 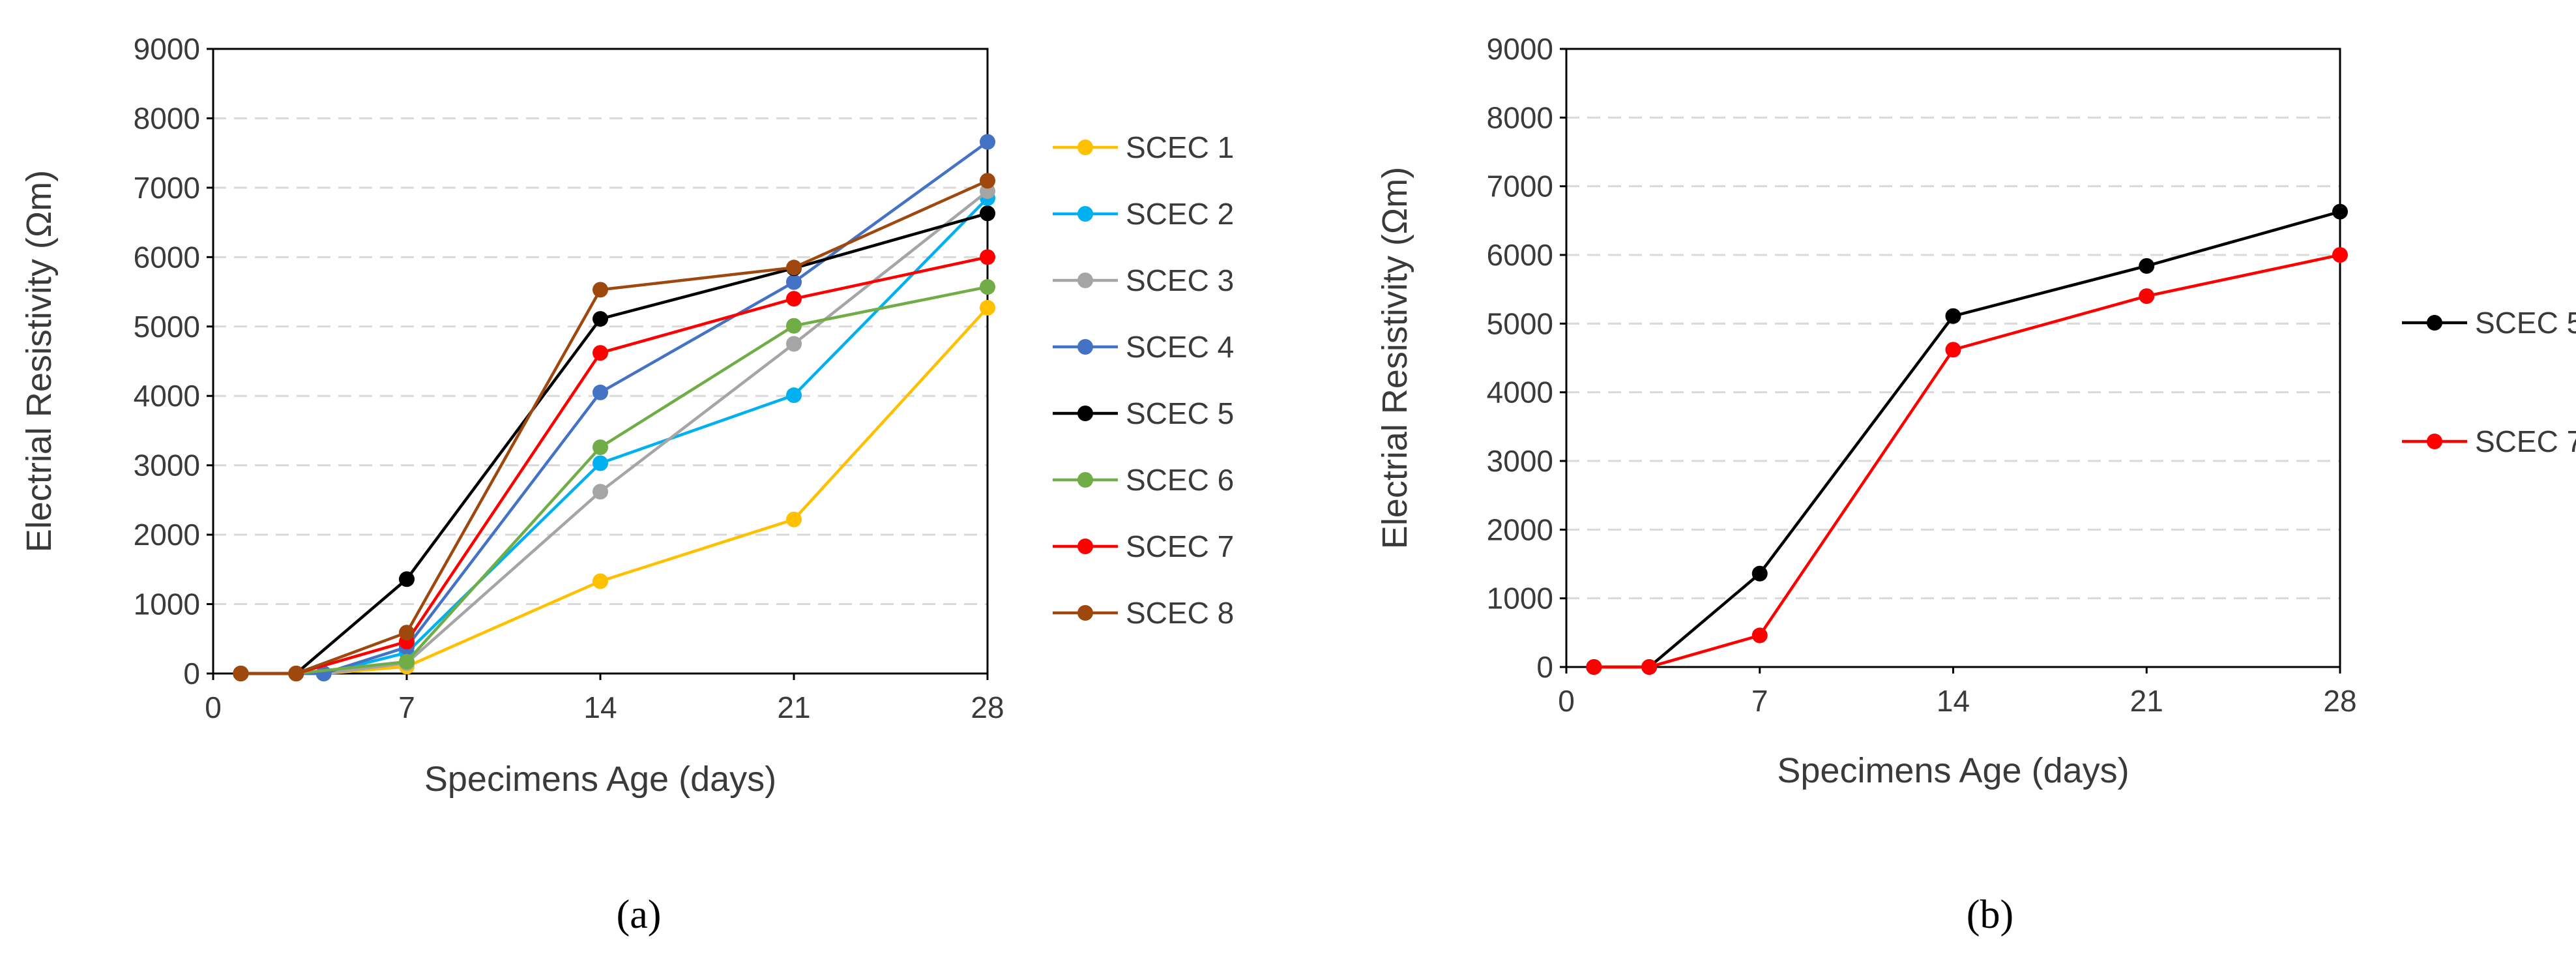 What do you see at coordinates (213, 707) in the screenshot?
I see `x-tick-label: 0` at bounding box center [213, 707].